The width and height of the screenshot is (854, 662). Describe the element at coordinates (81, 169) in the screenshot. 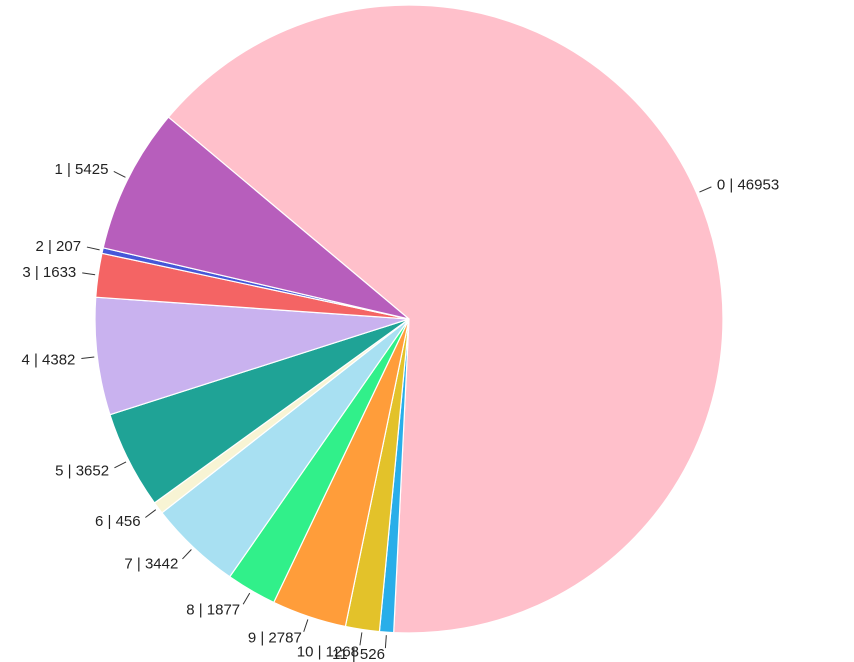

I see `slice-label-1: 1 | 5425` at that location.